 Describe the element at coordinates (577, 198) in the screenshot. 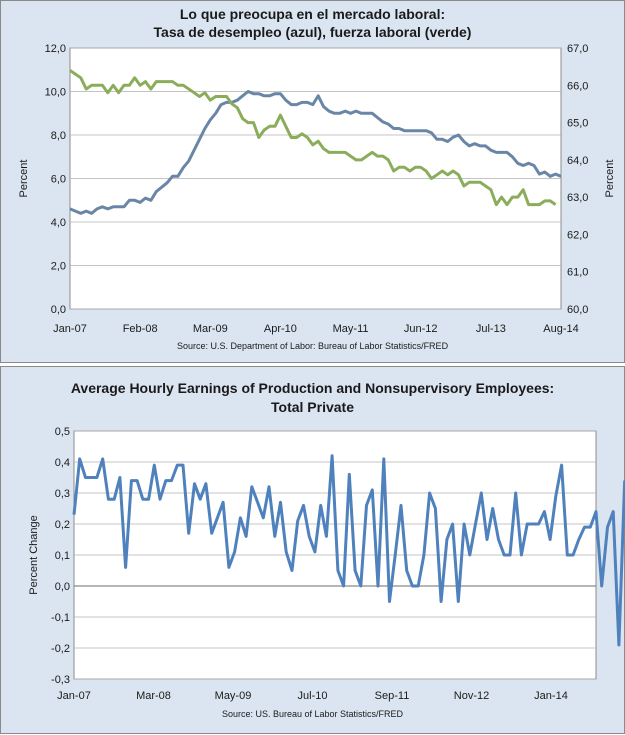

I see `y2-tick-label: 63,0` at that location.